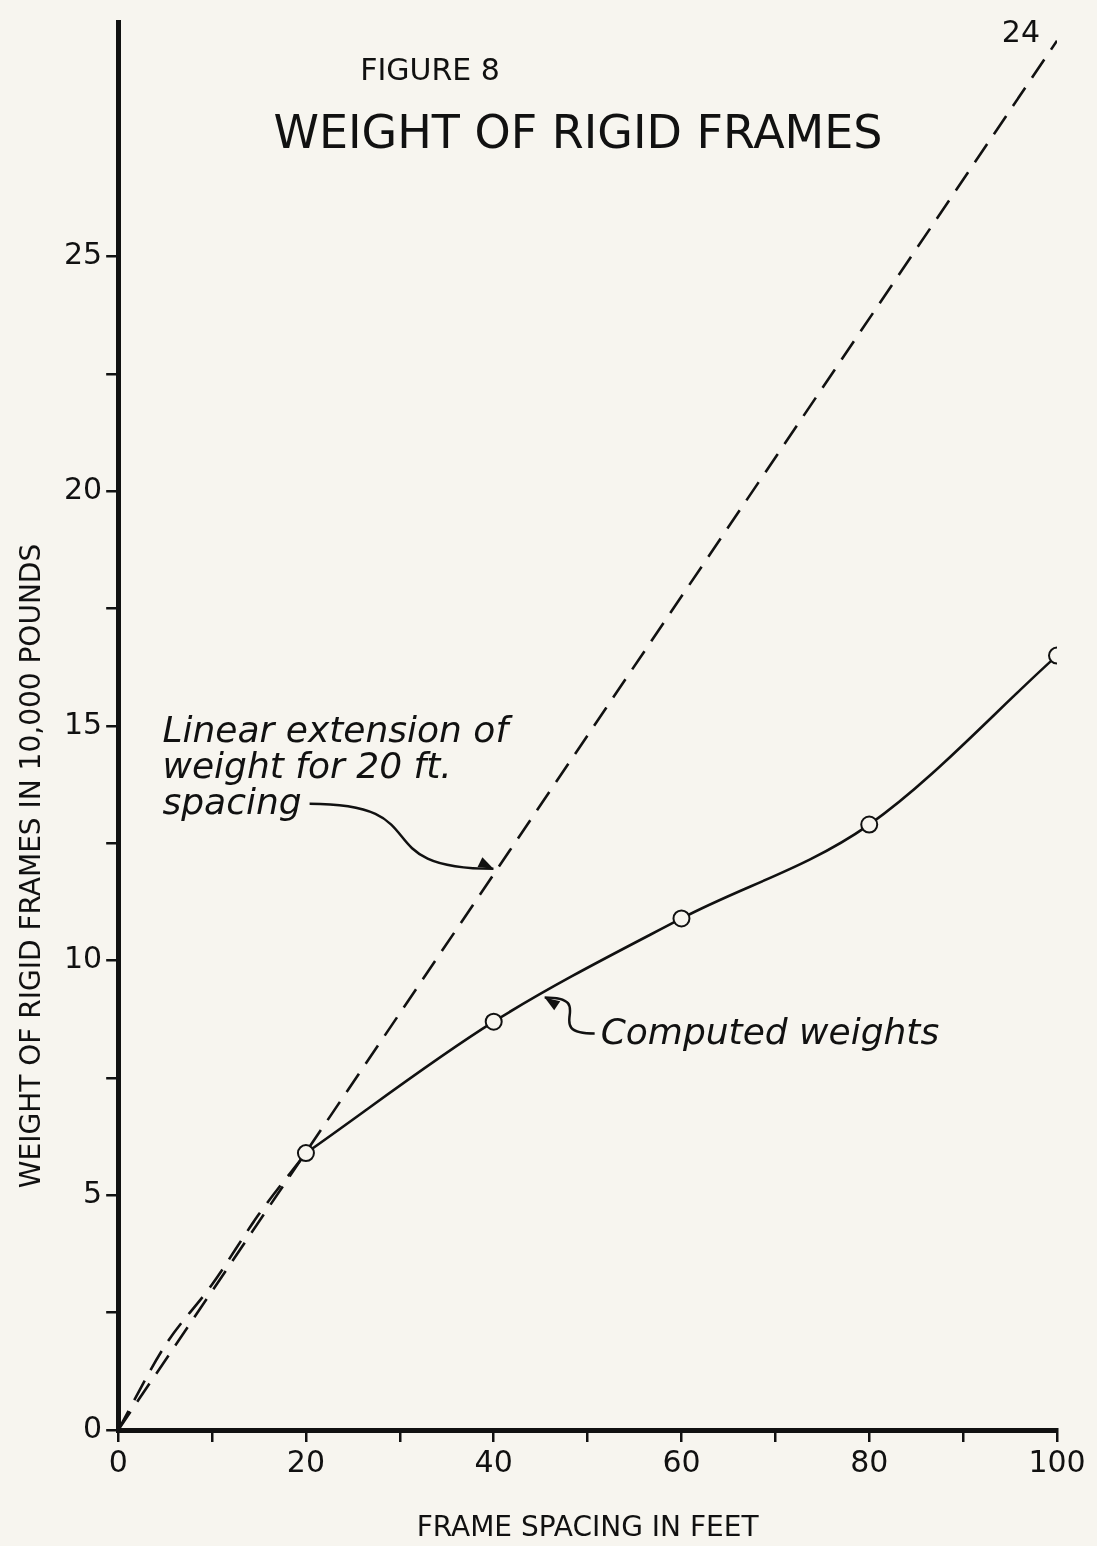 The width and height of the screenshot is (1097, 1546). What do you see at coordinates (681, 1461) in the screenshot?
I see `x-tick-label: 60` at bounding box center [681, 1461].